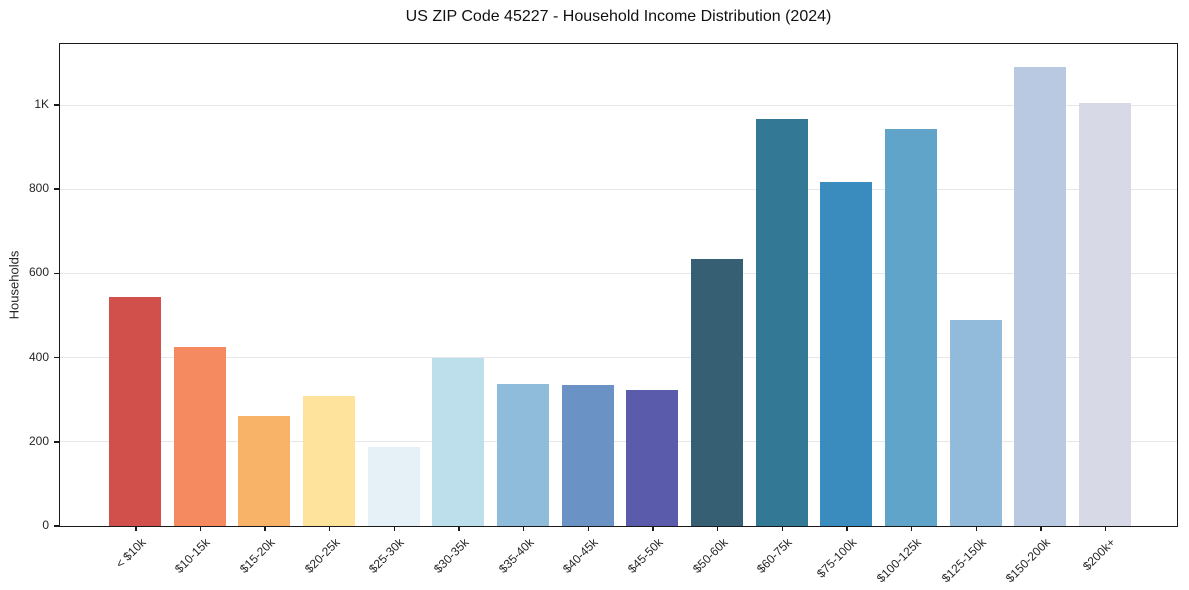 Image resolution: width=1189 pixels, height=590 pixels. I want to click on bar-slot: $45-50k, so click(652, 310).